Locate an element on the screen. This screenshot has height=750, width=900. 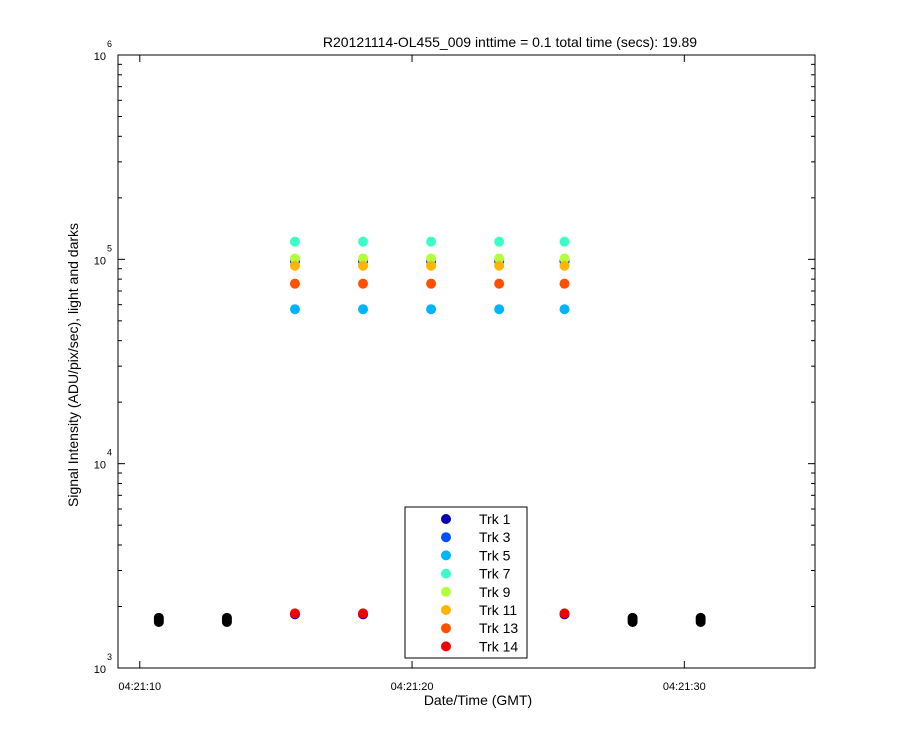
legend-label: Trk 13 is located at coordinates (498, 628).